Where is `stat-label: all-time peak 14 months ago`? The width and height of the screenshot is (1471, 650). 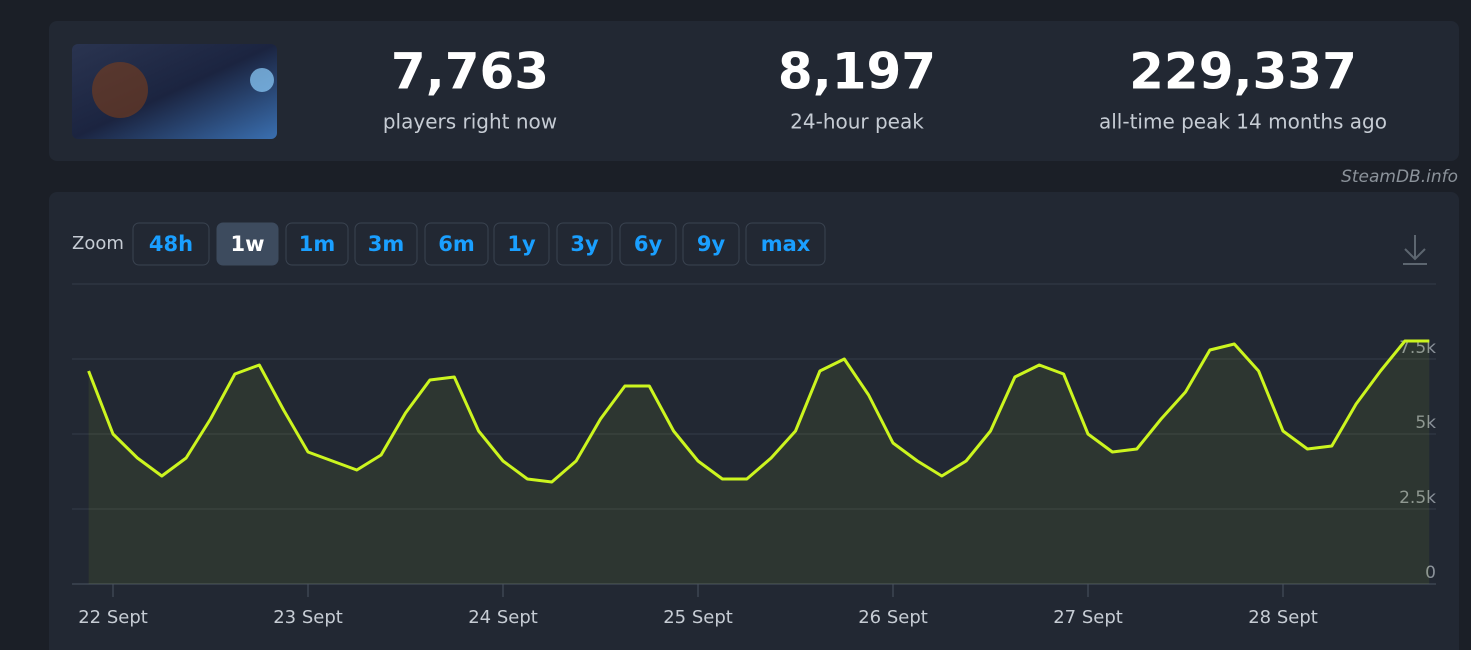 stat-label: all-time peak 14 months ago is located at coordinates (1243, 122).